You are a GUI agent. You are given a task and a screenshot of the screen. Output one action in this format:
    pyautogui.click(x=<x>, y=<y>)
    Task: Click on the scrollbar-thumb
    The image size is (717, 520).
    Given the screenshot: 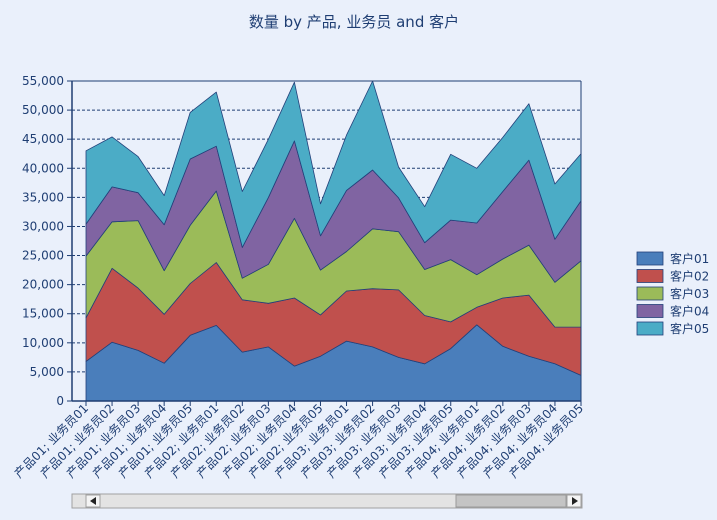 What is the action you would take?
    pyautogui.click(x=511, y=501)
    